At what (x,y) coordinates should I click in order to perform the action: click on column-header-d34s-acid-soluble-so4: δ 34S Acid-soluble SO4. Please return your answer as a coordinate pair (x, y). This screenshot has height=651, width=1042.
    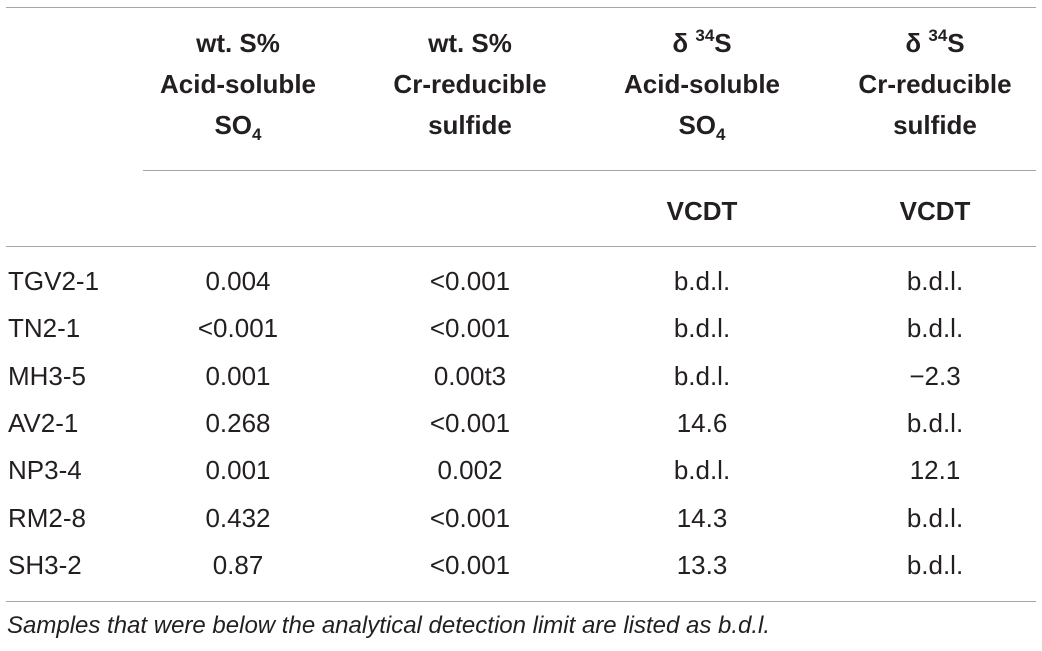
    Looking at the image, I should click on (702, 84).